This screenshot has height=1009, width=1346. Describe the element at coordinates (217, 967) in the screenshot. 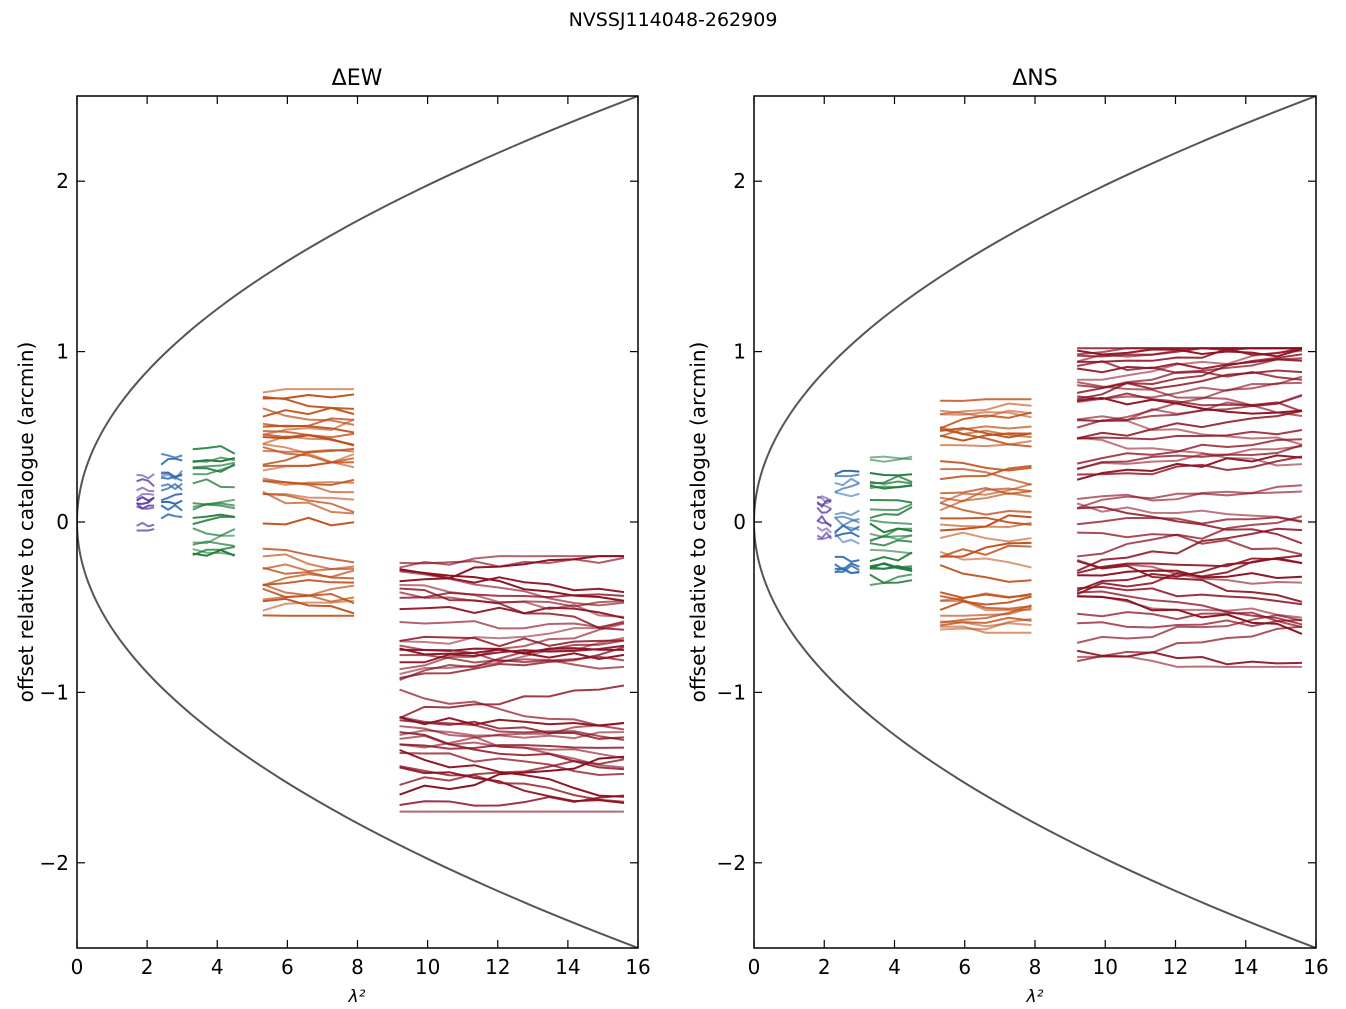

I see `panel-ew-xtick-label: 4` at that location.